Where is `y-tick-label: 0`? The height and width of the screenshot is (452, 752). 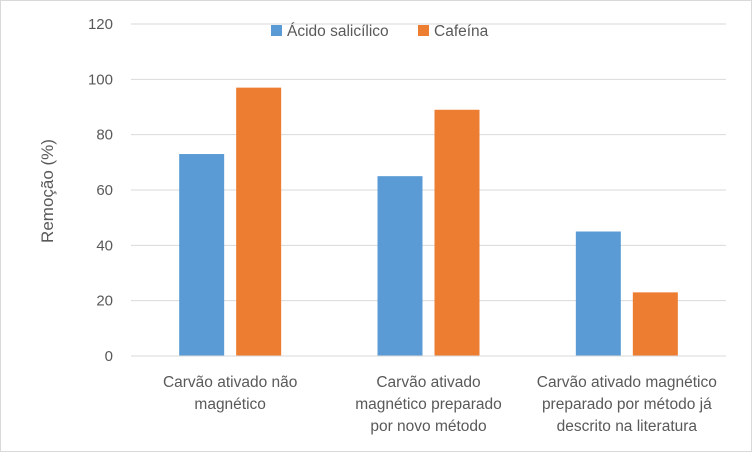
y-tick-label: 0 is located at coordinates (109, 356).